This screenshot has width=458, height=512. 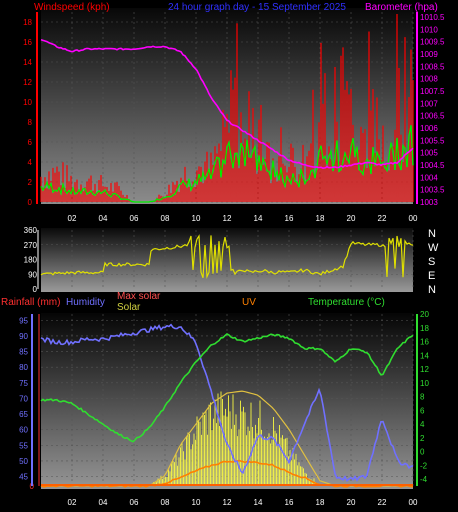 What do you see at coordinates (382, 502) in the screenshot?
I see `panel-3-x-tick-label: 22` at bounding box center [382, 502].